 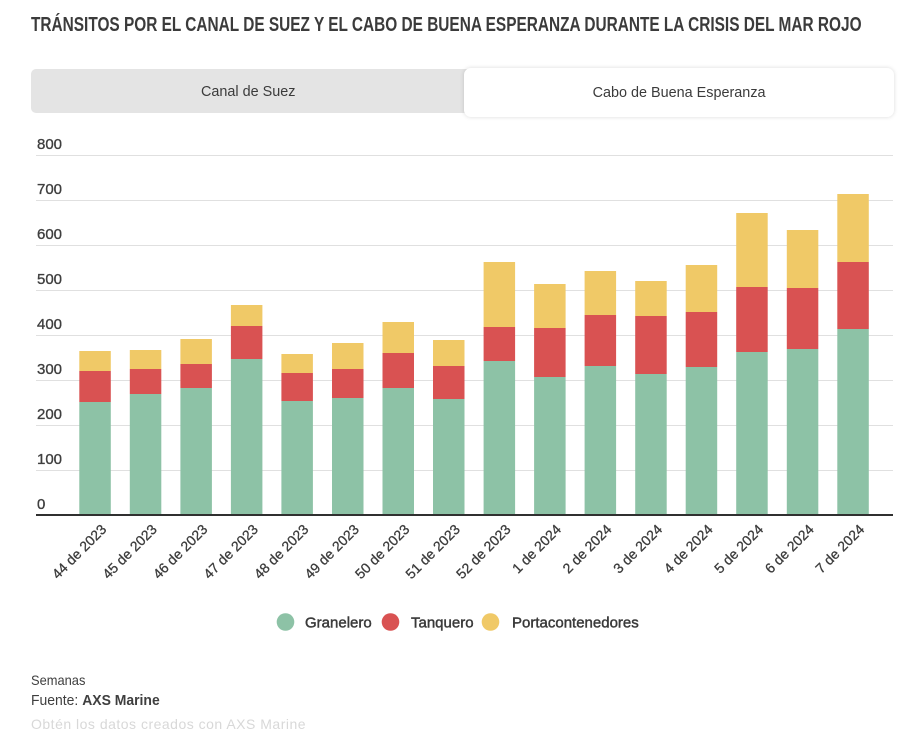 I want to click on svg-text: 0, so click(x=41, y=504).